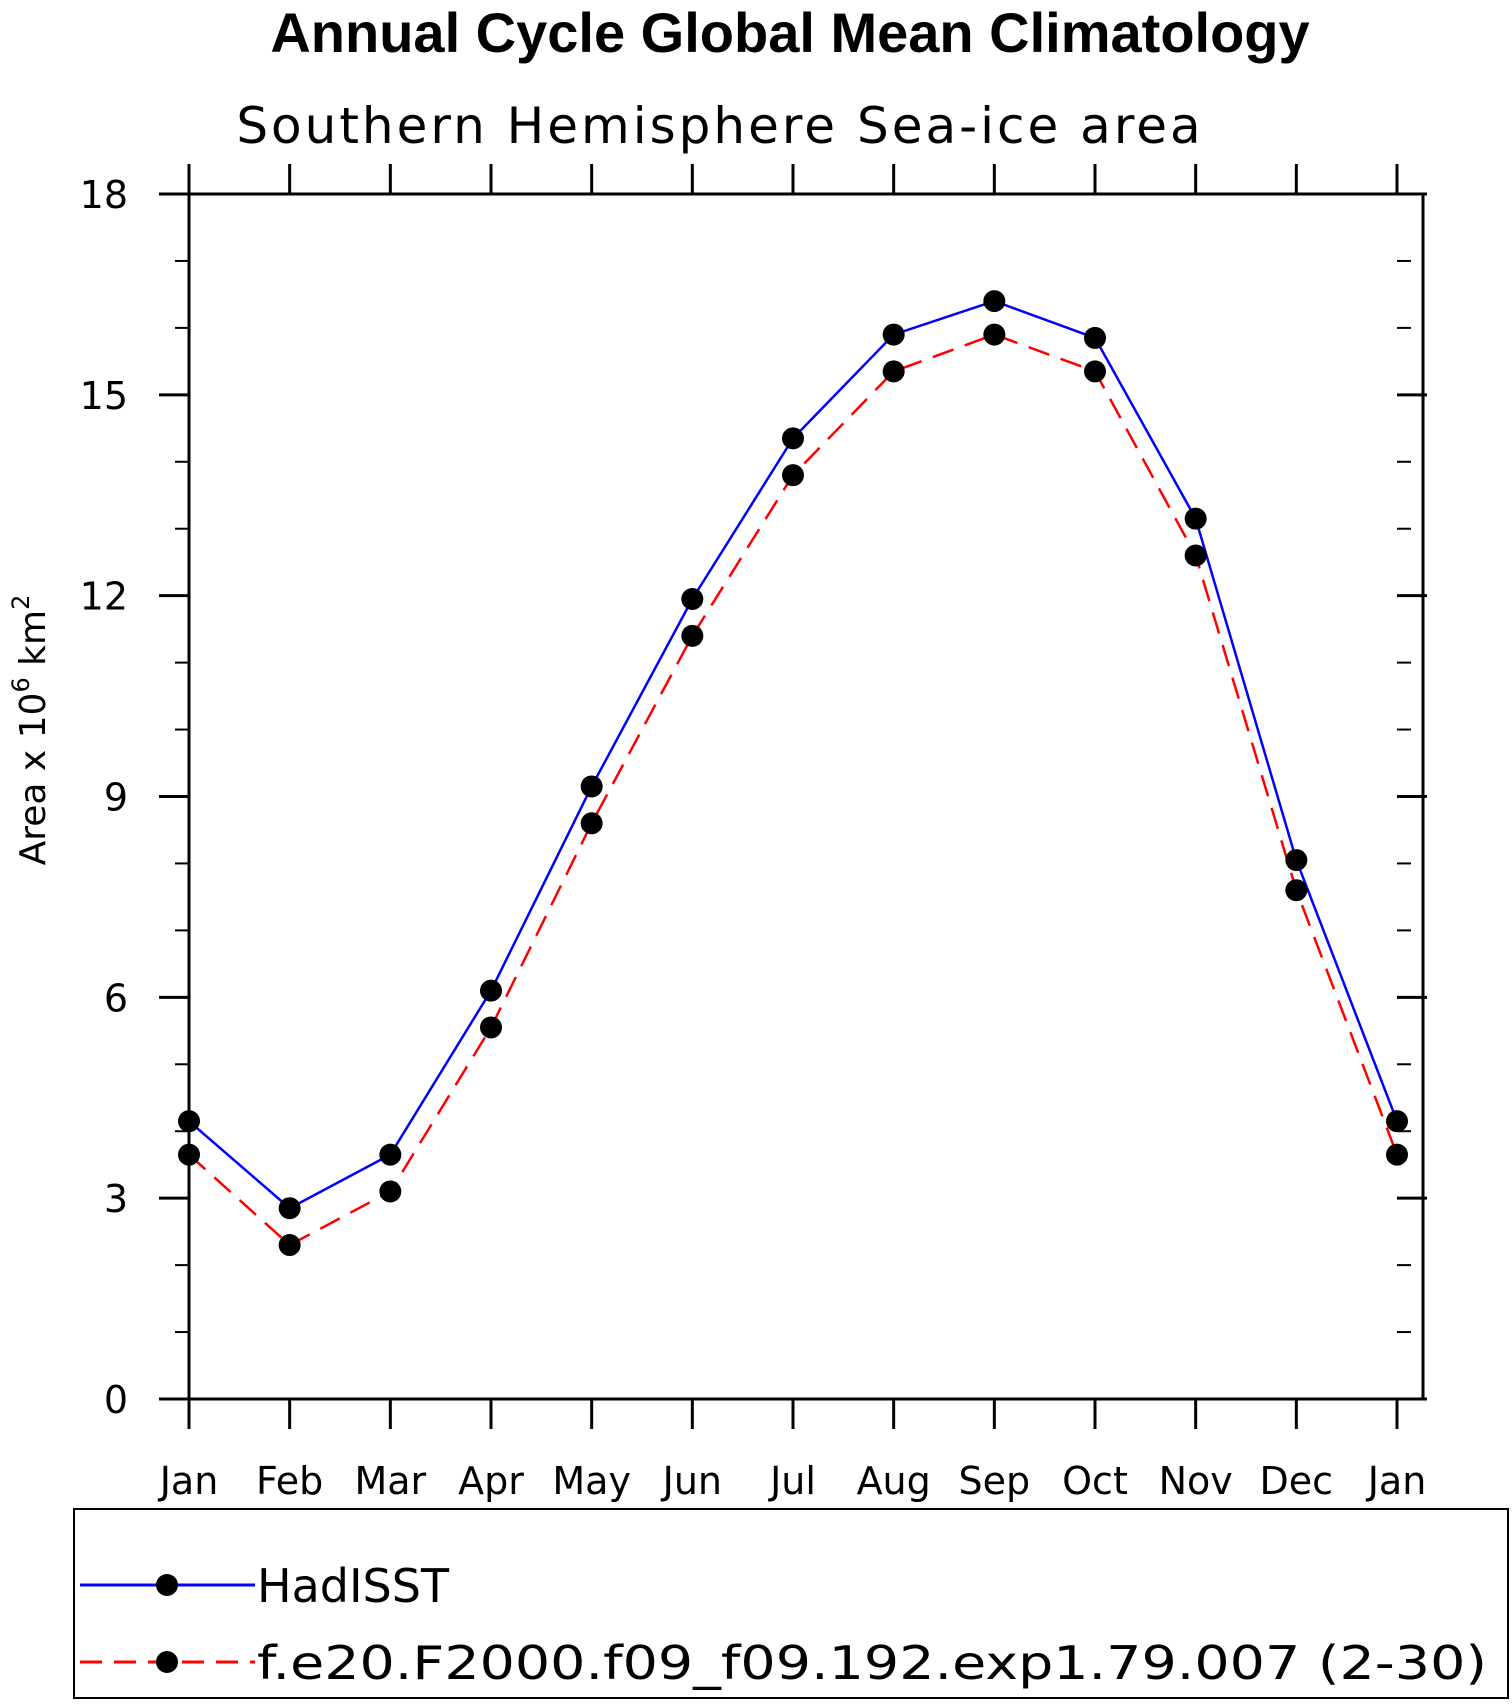  What do you see at coordinates (104, 396) in the screenshot?
I see `y-tick-label: 15` at bounding box center [104, 396].